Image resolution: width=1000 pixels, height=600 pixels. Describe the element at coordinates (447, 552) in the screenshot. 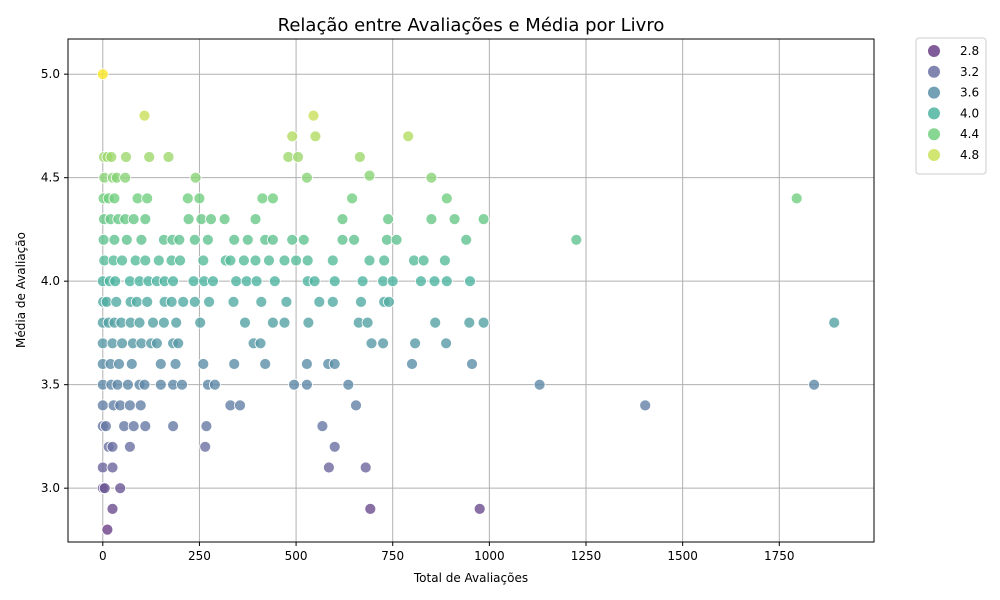

I see `x-axis-ticks: 0 250 500 750 1000 1250 1500 1750` at that location.